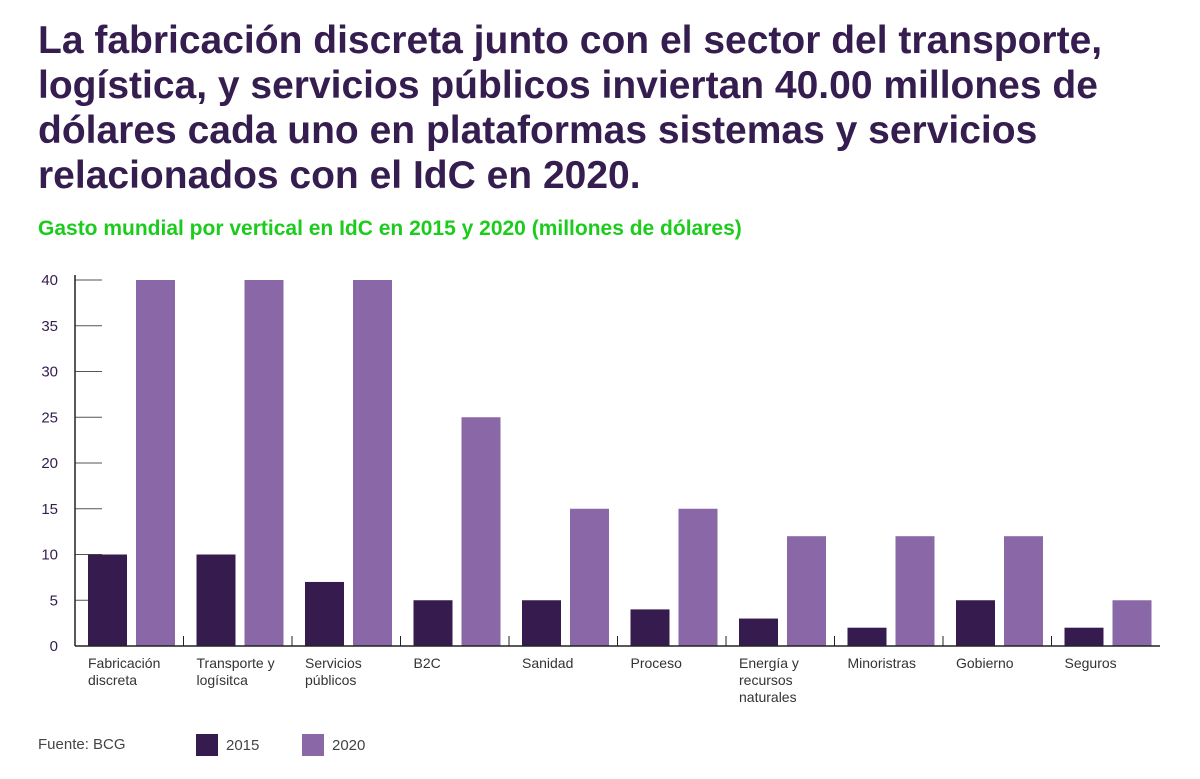  I want to click on category-label: Gobierno, so click(985, 663).